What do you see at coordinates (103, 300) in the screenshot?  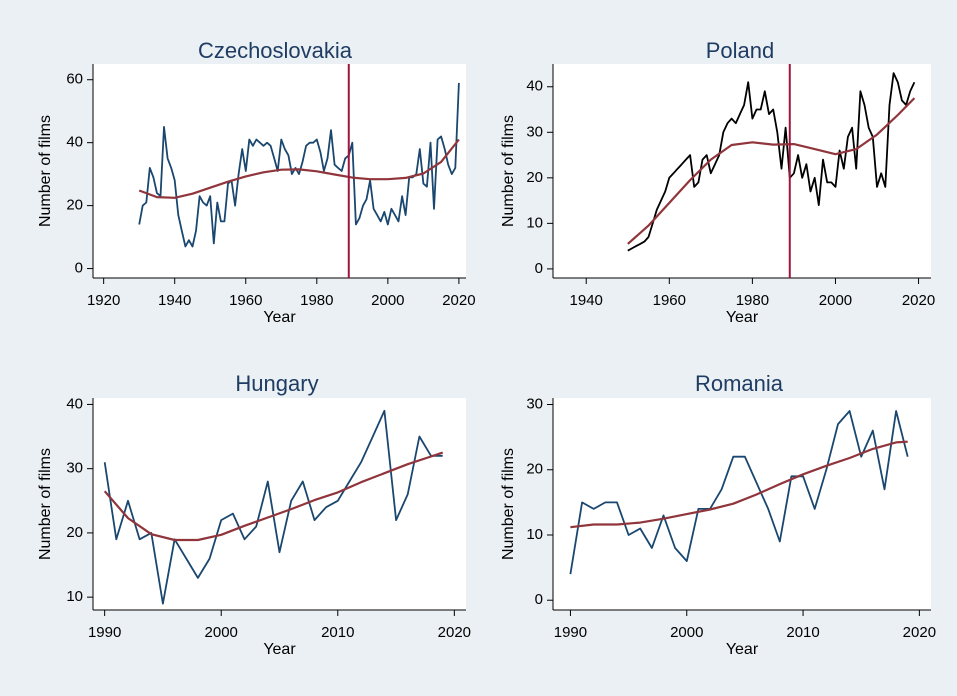 I see `x-tick-label: 1920` at bounding box center [103, 300].